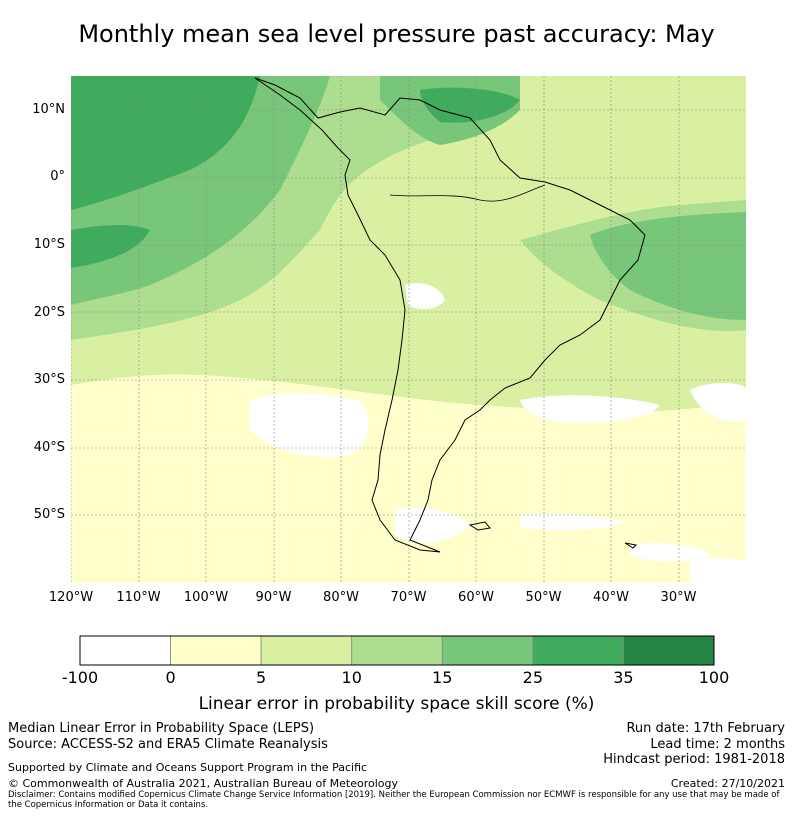 Image resolution: width=793 pixels, height=816 pixels. What do you see at coordinates (170, 677) in the screenshot?
I see `colorbar-tick-label: 0` at bounding box center [170, 677].